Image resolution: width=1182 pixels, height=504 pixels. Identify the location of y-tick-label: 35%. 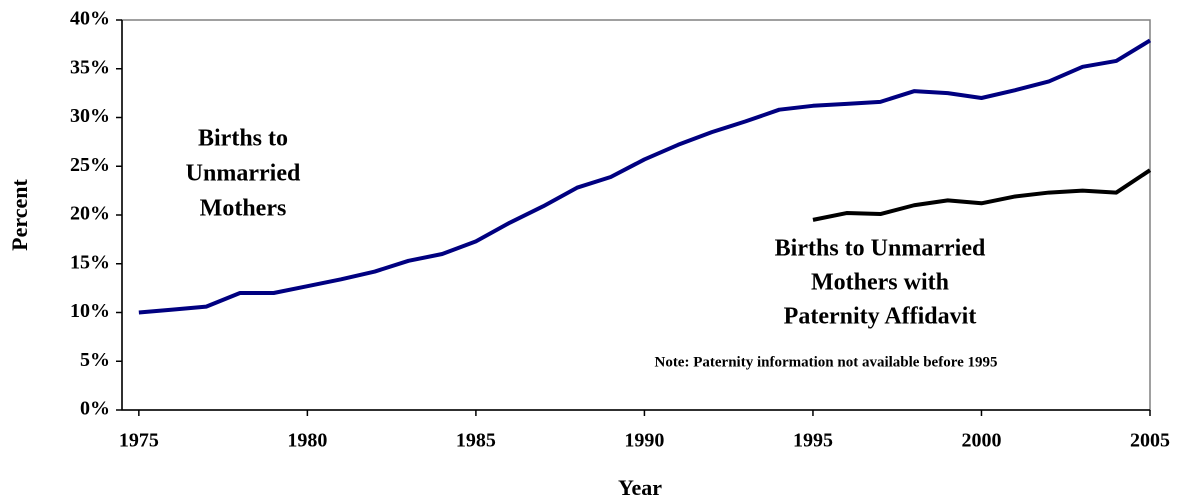
(90, 67).